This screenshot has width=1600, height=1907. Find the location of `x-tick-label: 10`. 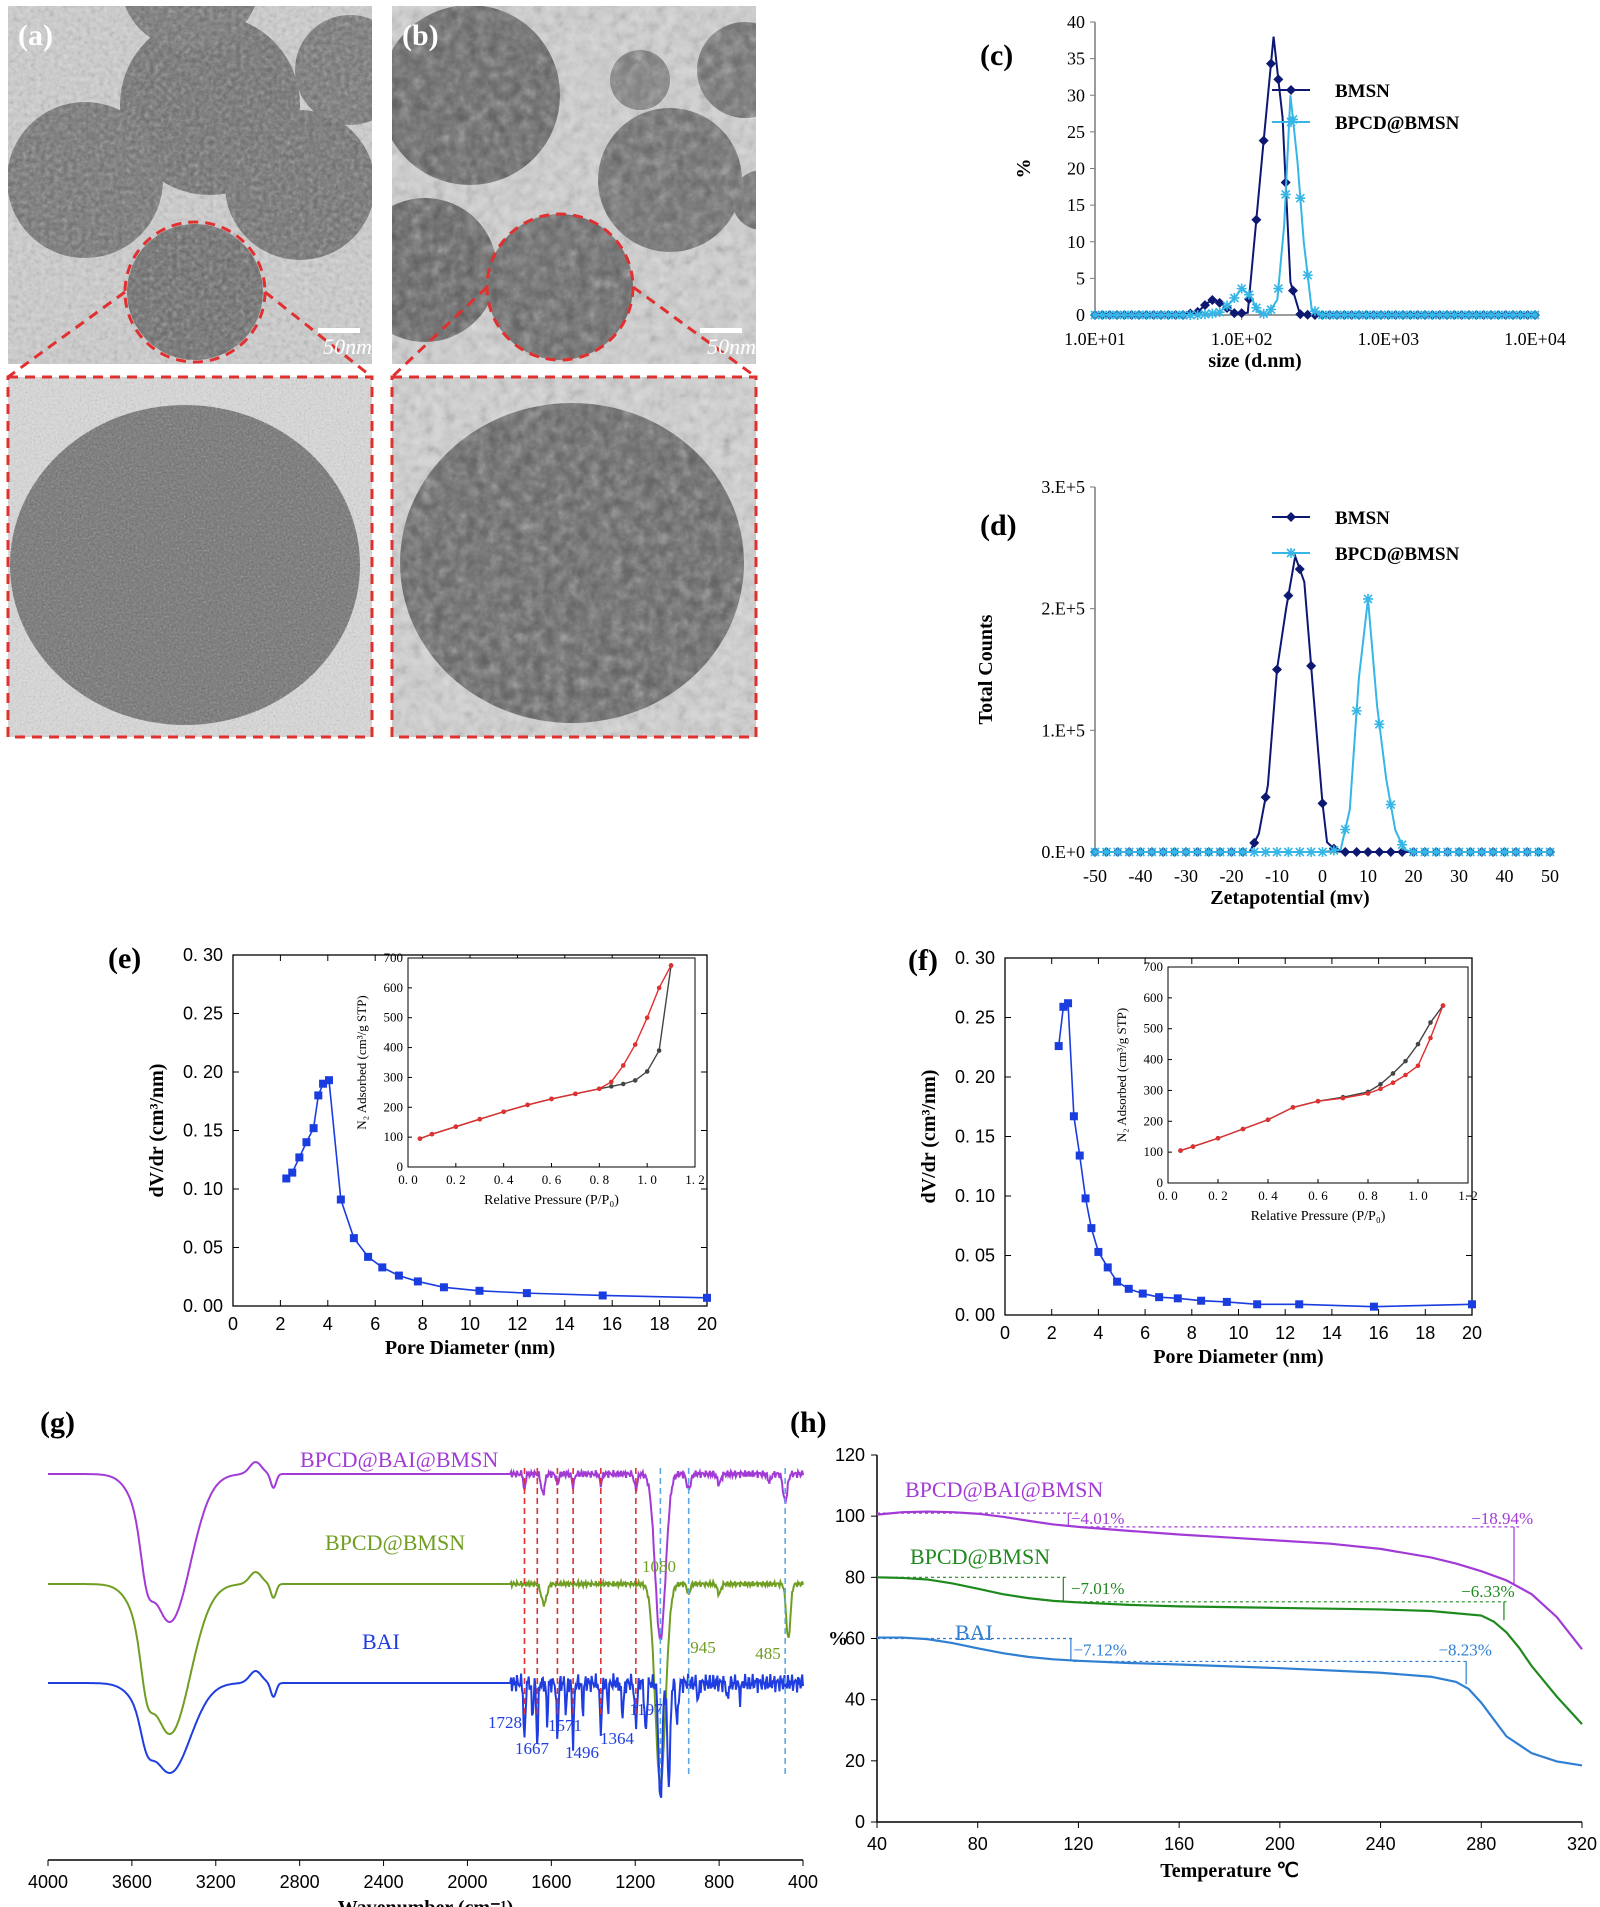

x-tick-label: 10 is located at coordinates (470, 1324).